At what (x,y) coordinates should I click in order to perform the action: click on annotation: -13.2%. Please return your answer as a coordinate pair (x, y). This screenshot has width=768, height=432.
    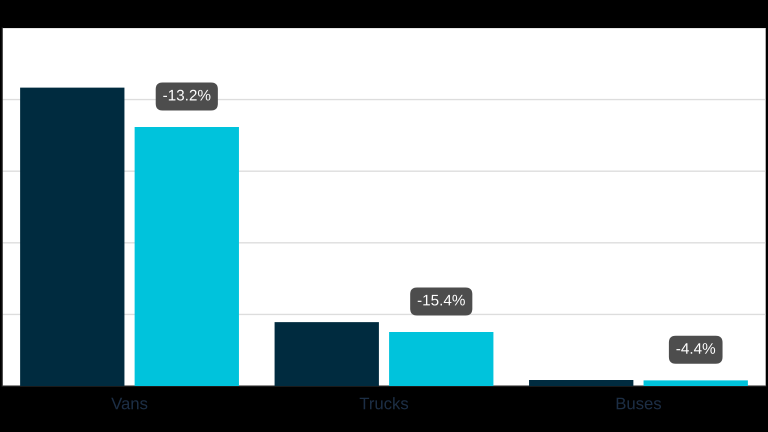
    Looking at the image, I should click on (186, 95).